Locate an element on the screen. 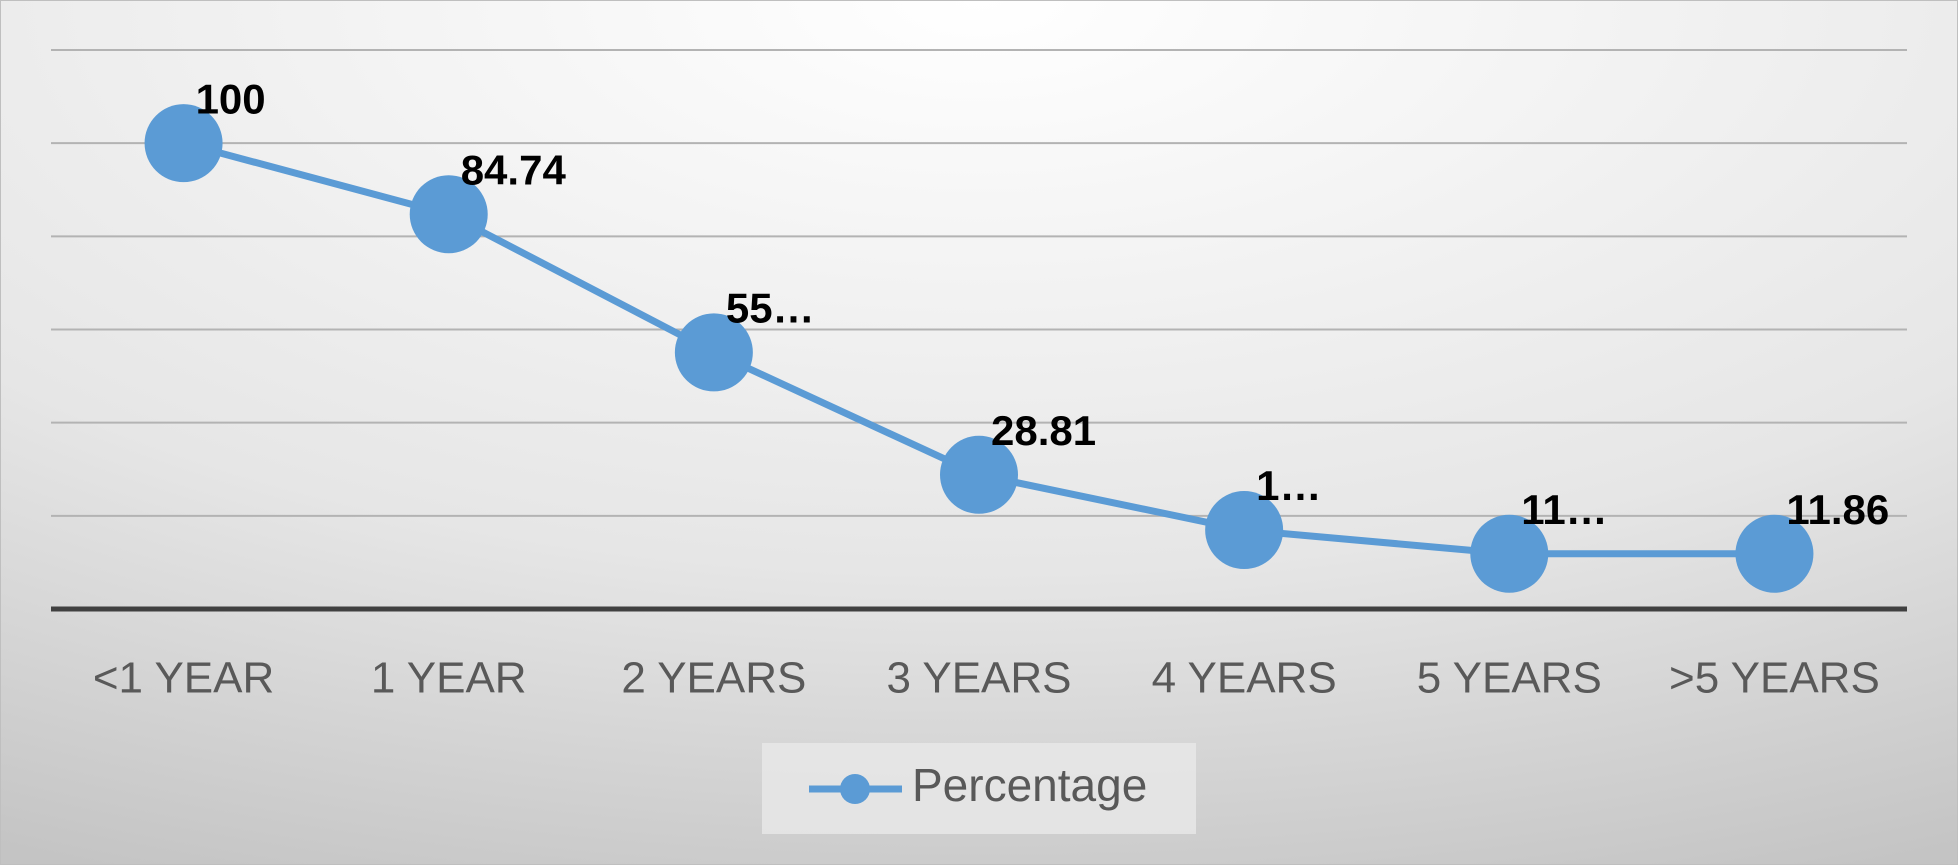 This screenshot has height=865, width=1958. x-tick-label: >5 YEARS is located at coordinates (1774, 678).